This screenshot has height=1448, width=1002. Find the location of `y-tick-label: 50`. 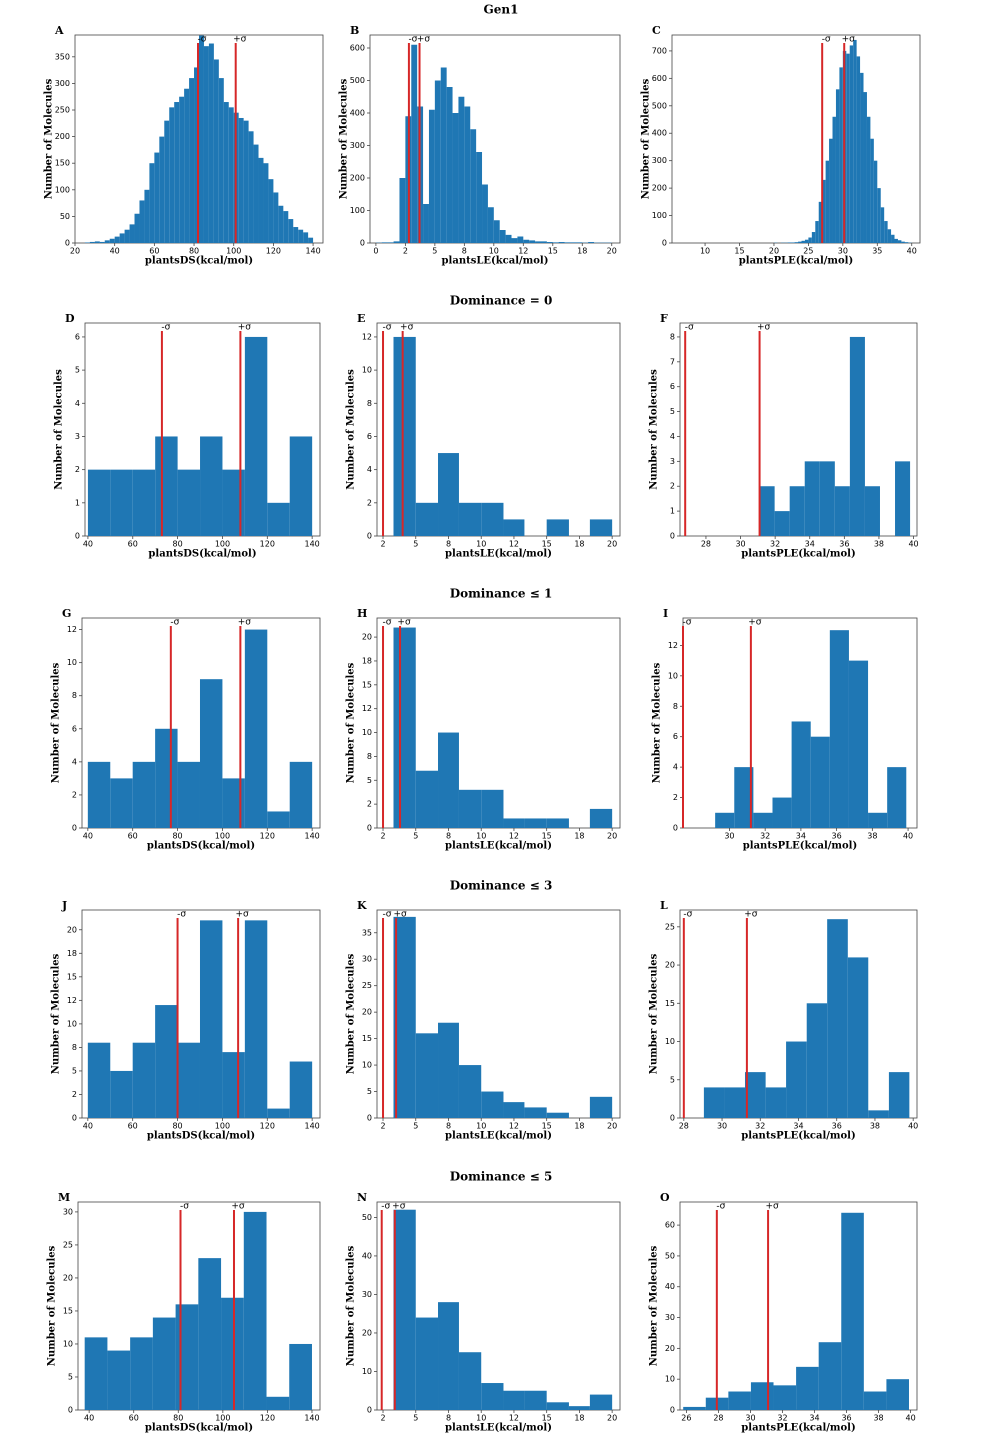

y-tick-label: 50 is located at coordinates (367, 1217).